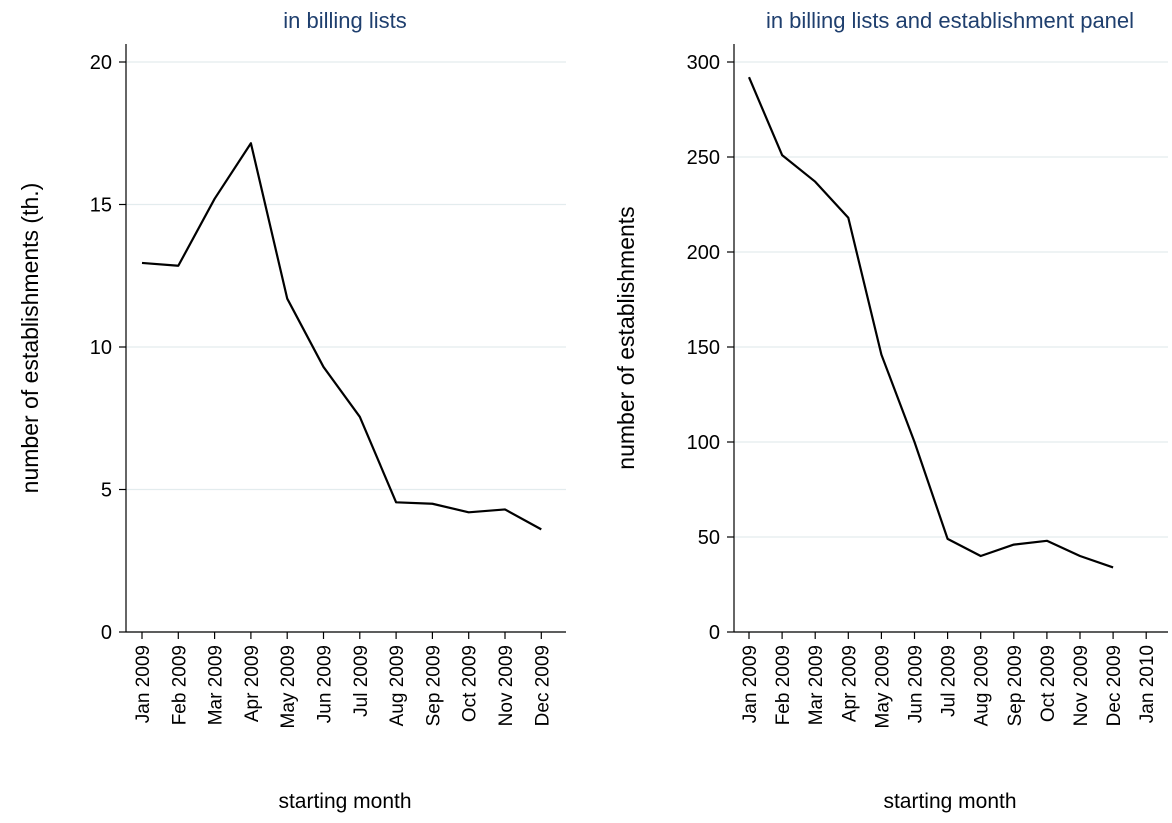  What do you see at coordinates (216, 685) in the screenshot?
I see `panel-1-xtick-label: Mar 2009` at bounding box center [216, 685].